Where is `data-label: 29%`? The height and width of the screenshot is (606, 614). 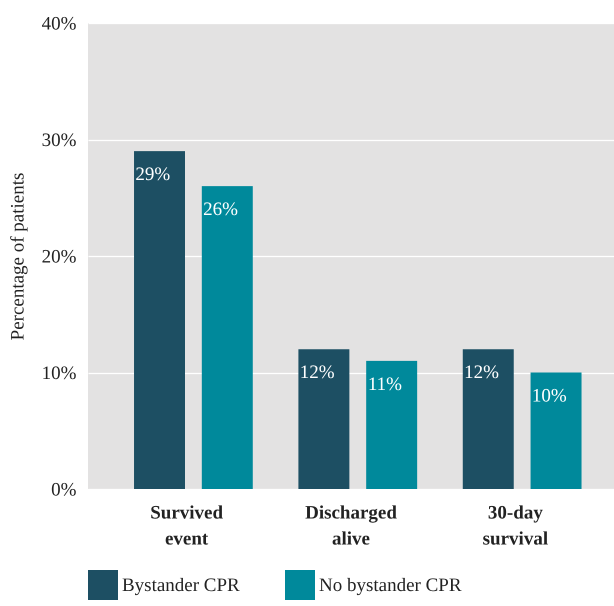 data-label: 29% is located at coordinates (152, 175).